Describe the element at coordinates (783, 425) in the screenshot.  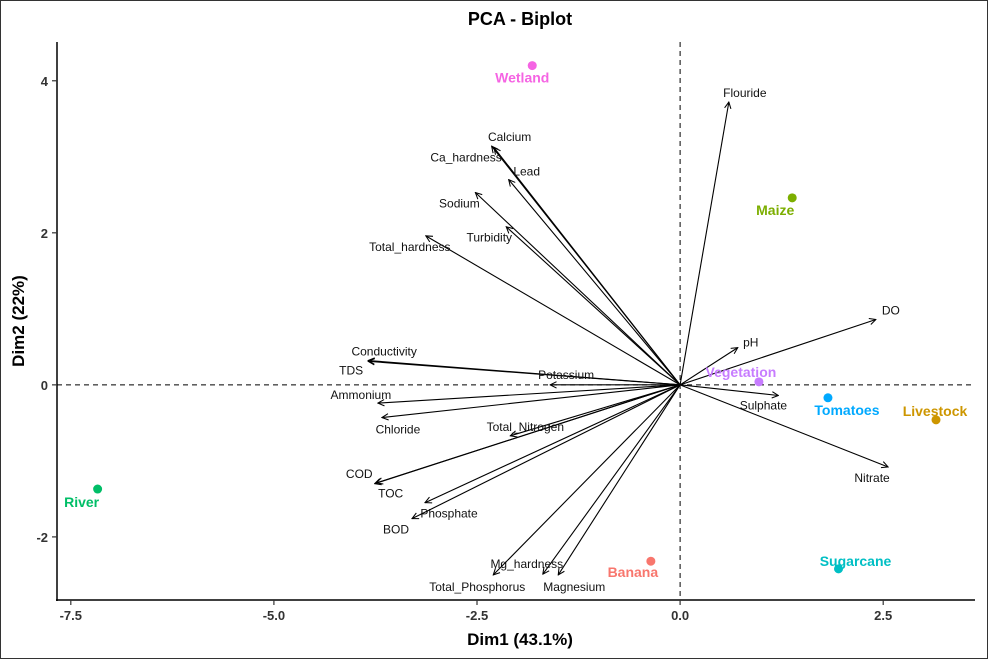
I see `loading-arrow-nitrate` at that location.